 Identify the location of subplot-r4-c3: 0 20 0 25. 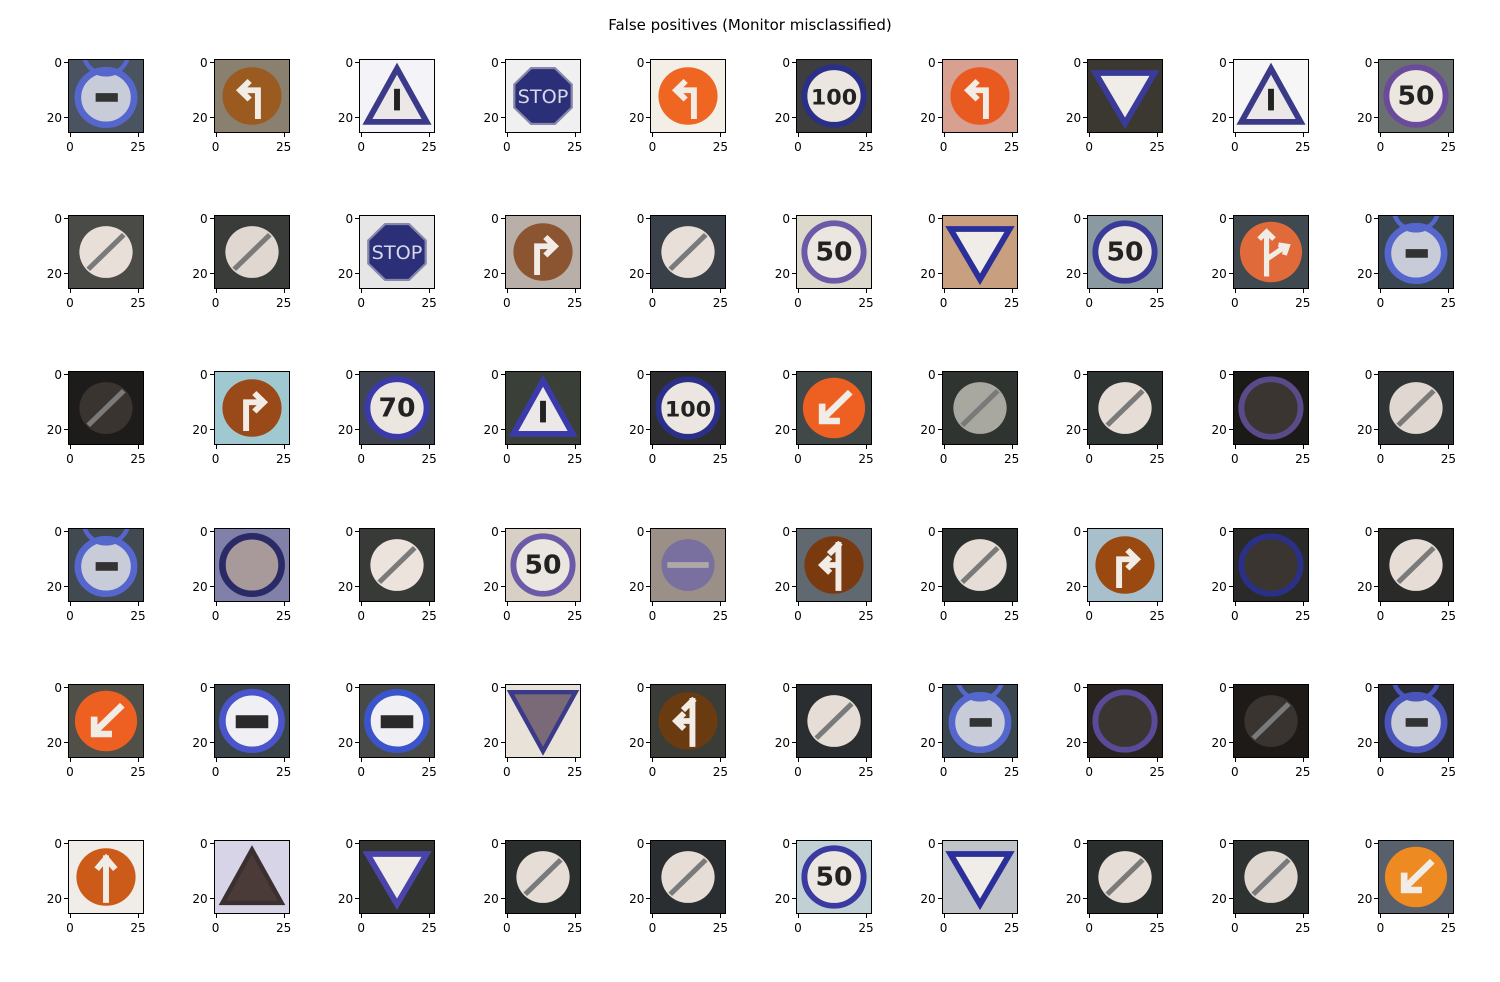
(384, 580).